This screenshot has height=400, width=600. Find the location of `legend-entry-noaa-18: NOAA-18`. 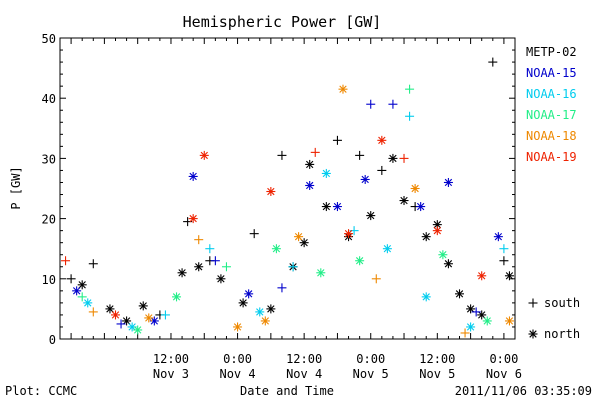

legend-entry-noaa-18: NOAA-18 is located at coordinates (551, 136).